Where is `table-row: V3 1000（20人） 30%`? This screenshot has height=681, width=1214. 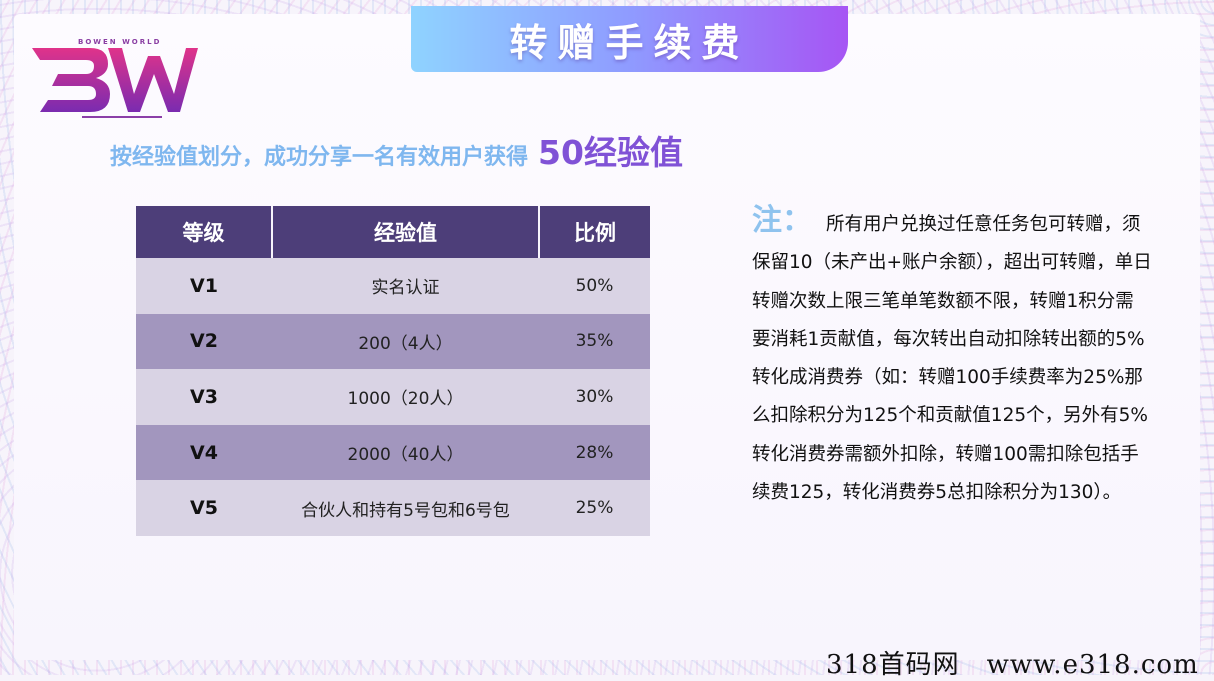 table-row: V3 1000（20人） 30% is located at coordinates (393, 397).